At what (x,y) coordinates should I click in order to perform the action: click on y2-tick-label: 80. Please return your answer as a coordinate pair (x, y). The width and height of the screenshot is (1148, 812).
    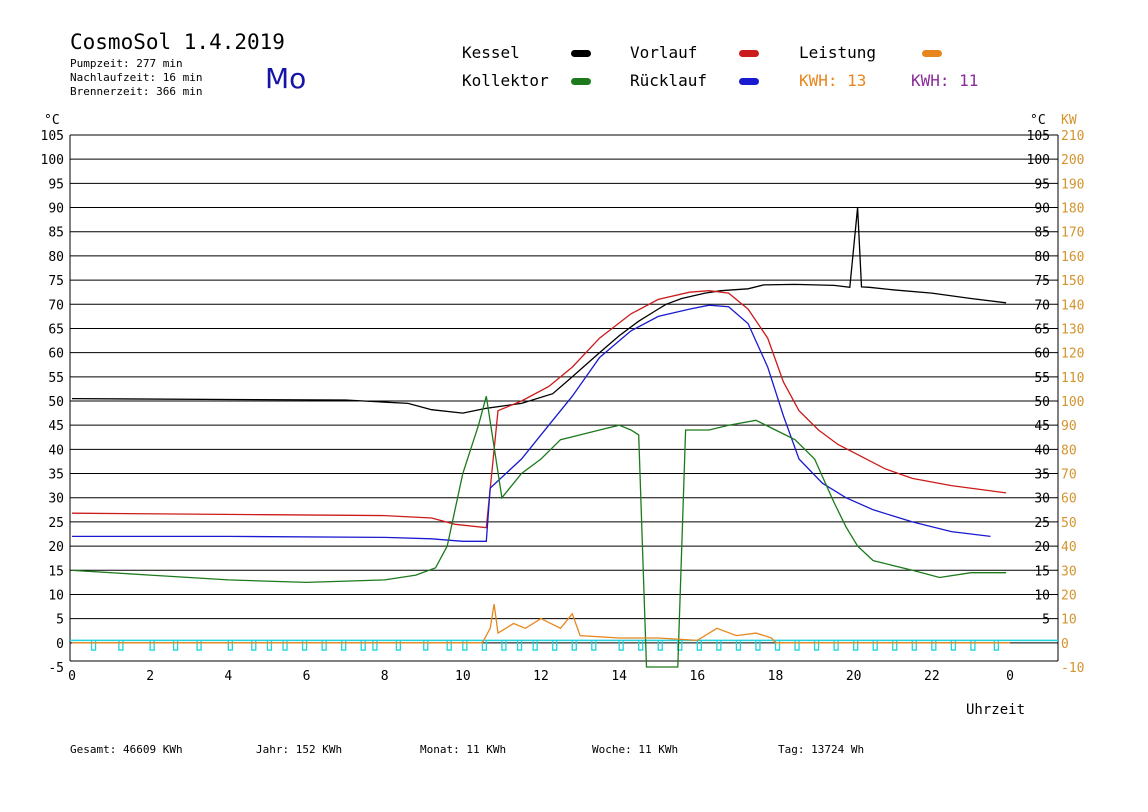
    Looking at the image, I should click on (1069, 450).